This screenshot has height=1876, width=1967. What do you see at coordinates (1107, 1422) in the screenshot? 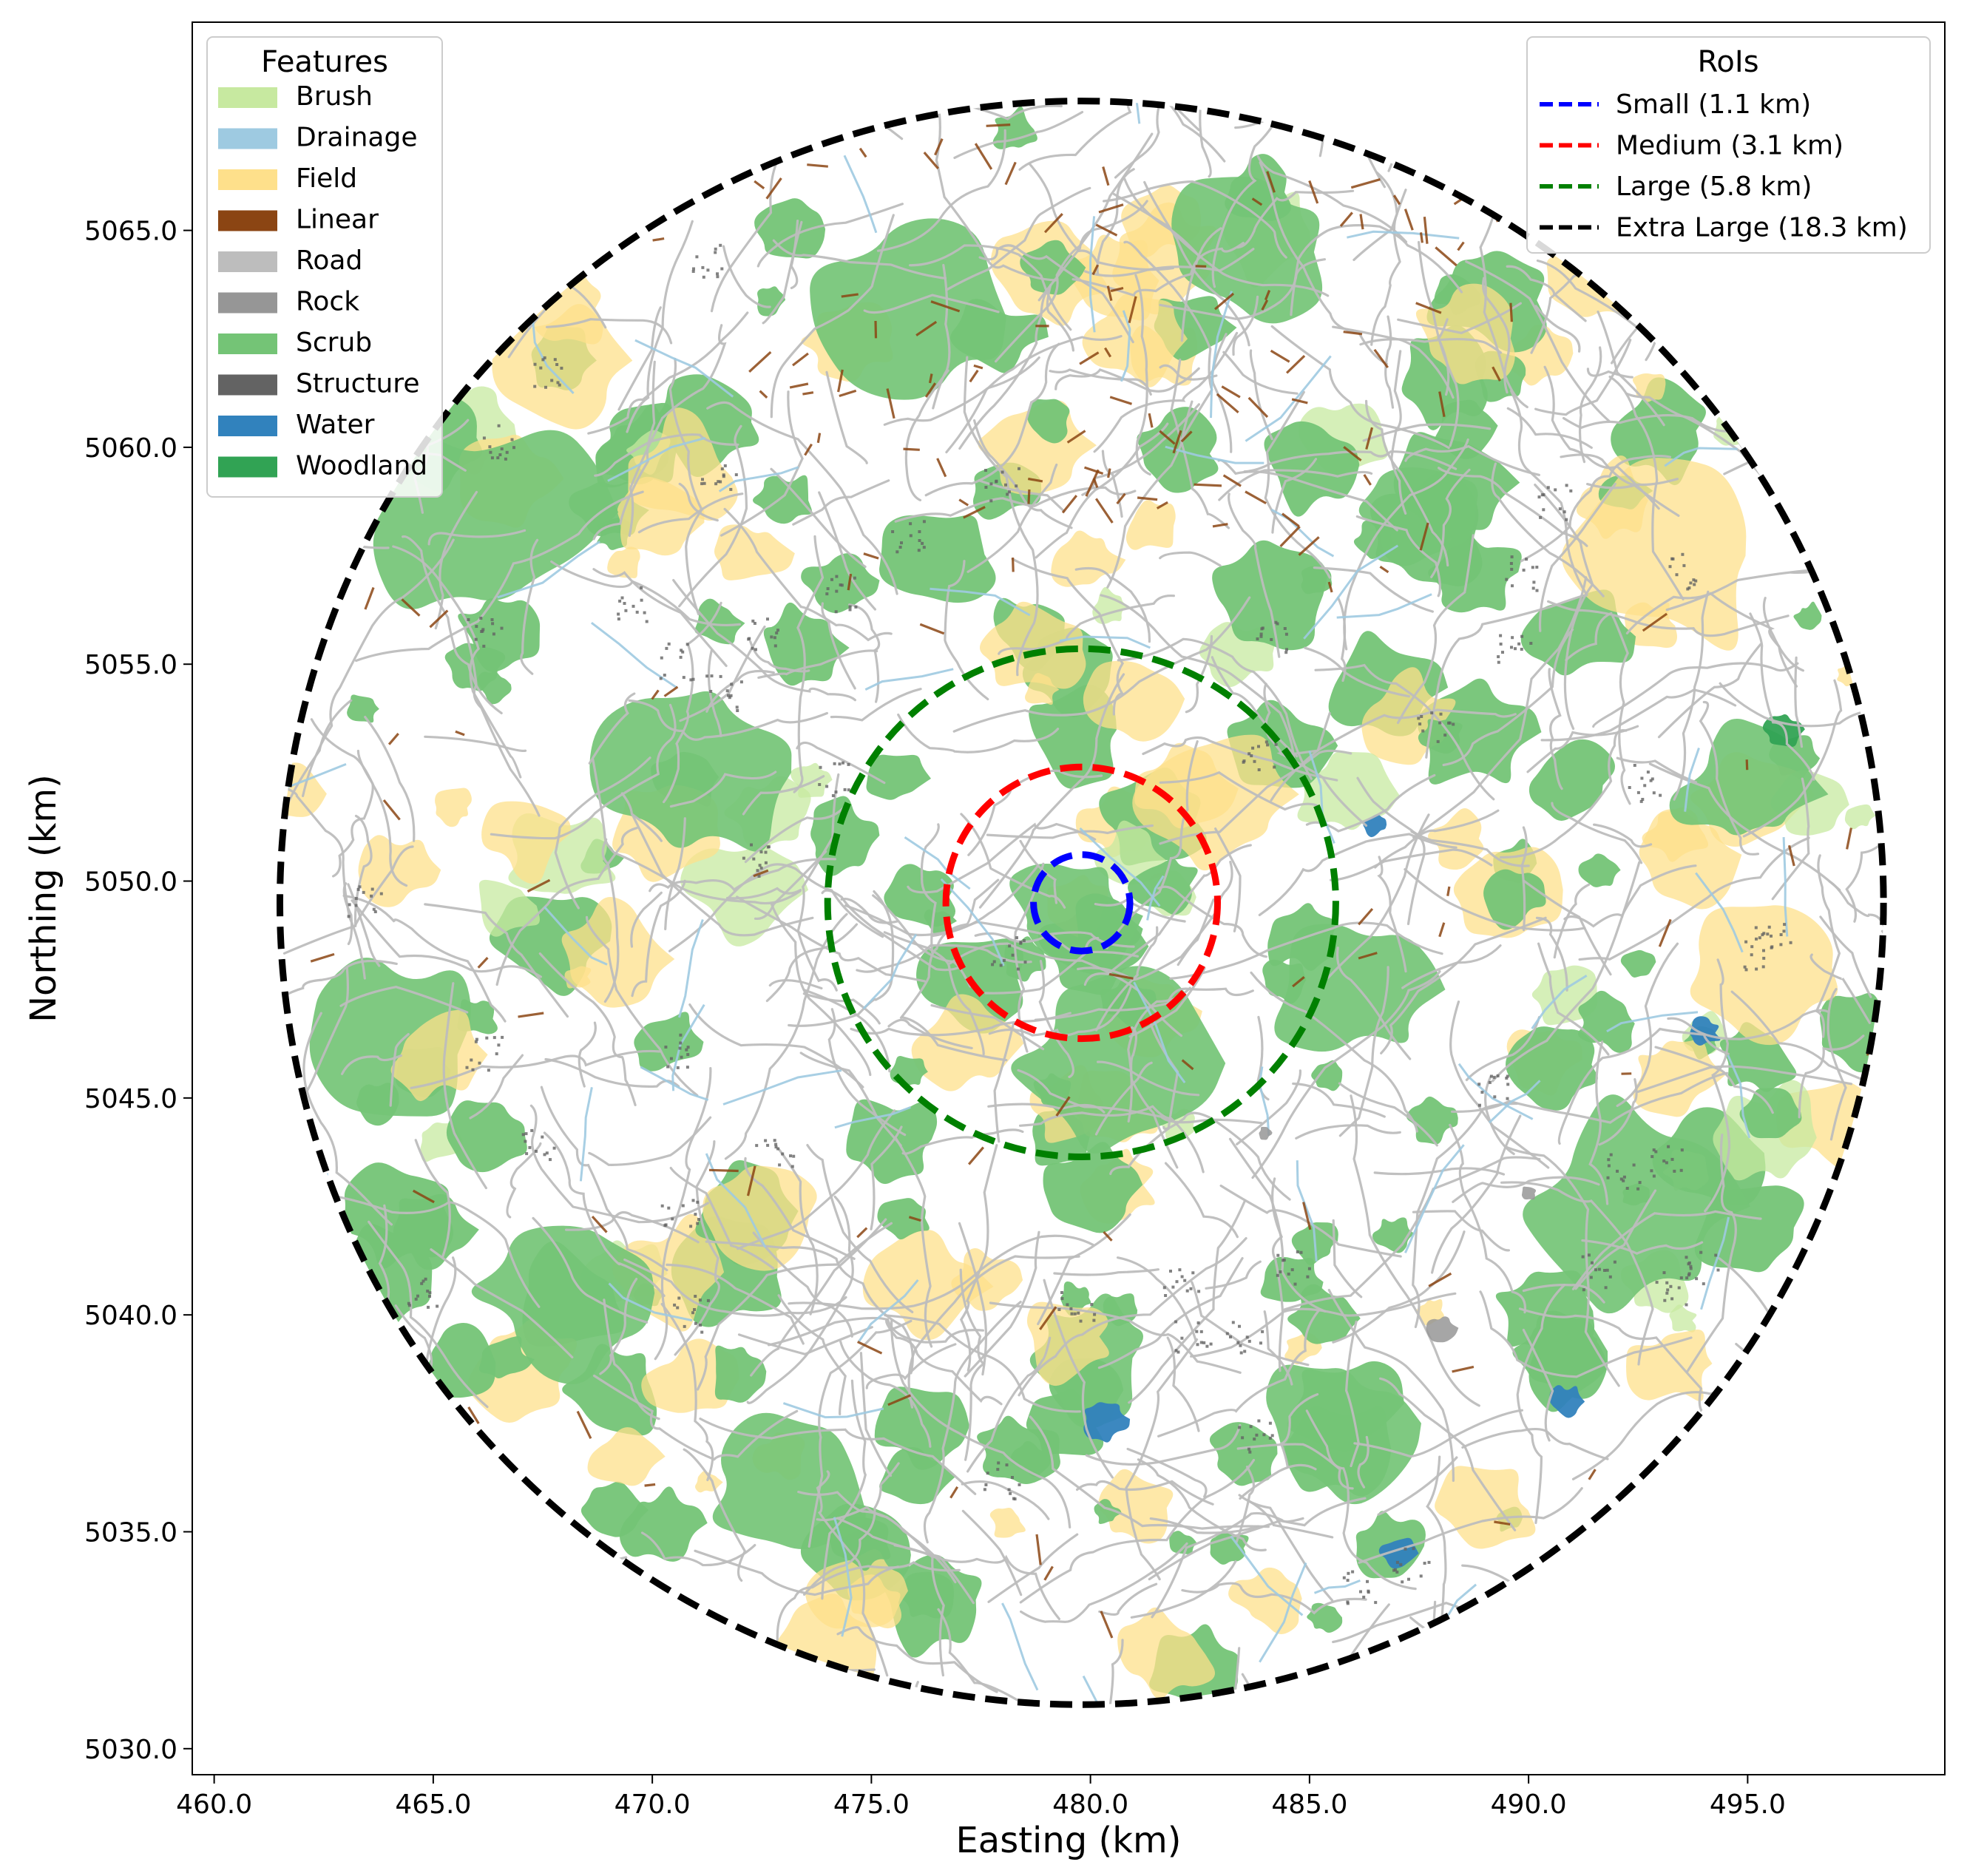
I see `land-patch-water` at bounding box center [1107, 1422].